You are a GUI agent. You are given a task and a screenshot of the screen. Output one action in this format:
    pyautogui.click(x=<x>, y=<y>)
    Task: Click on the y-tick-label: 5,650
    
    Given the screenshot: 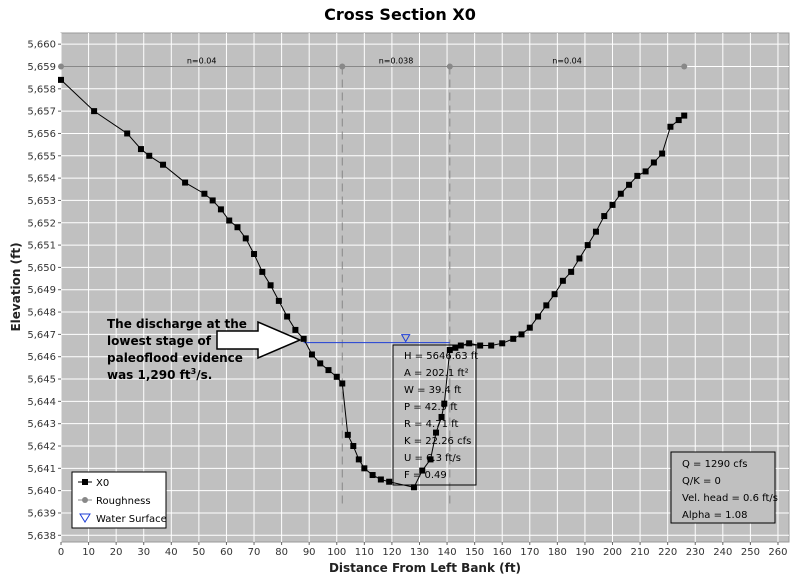 What is the action you would take?
    pyautogui.click(x=41, y=268)
    